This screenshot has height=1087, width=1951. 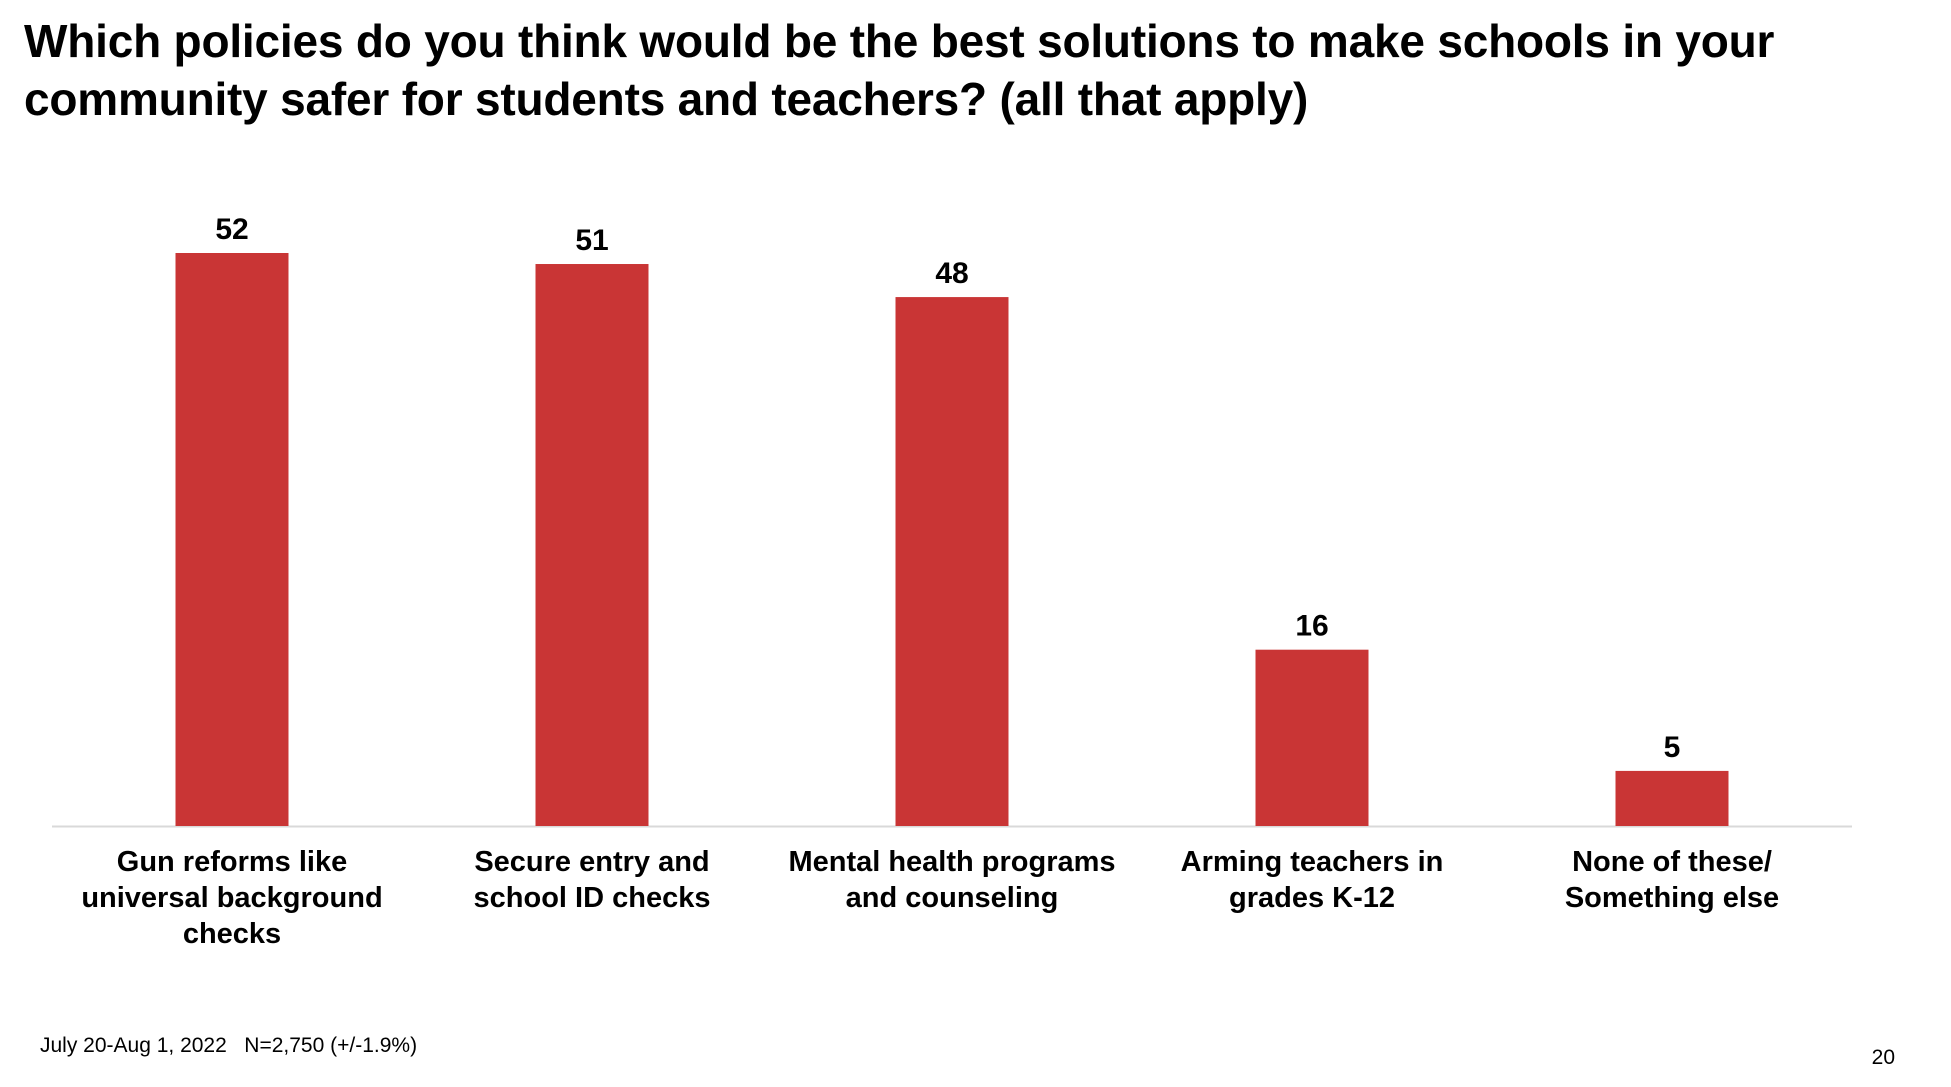 What do you see at coordinates (1312, 880) in the screenshot?
I see `category-label-4: Arming teachers in grades K-12` at bounding box center [1312, 880].